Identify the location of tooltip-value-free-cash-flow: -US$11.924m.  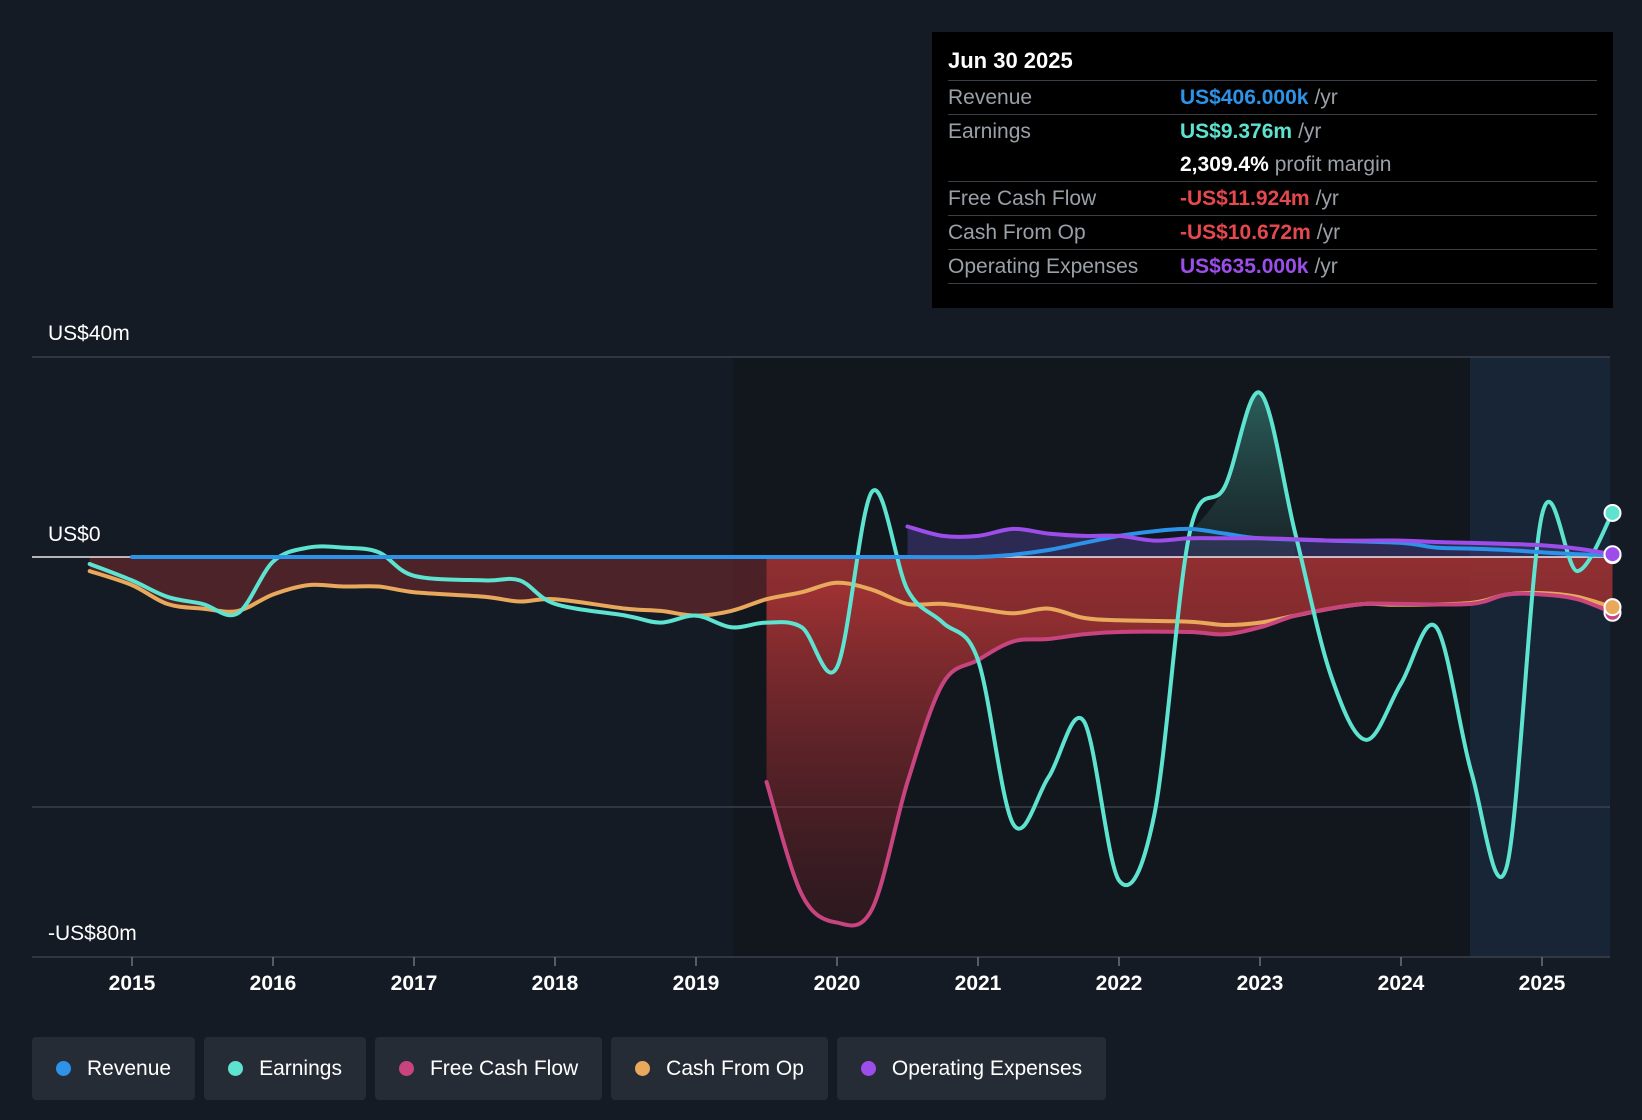
(1245, 198).